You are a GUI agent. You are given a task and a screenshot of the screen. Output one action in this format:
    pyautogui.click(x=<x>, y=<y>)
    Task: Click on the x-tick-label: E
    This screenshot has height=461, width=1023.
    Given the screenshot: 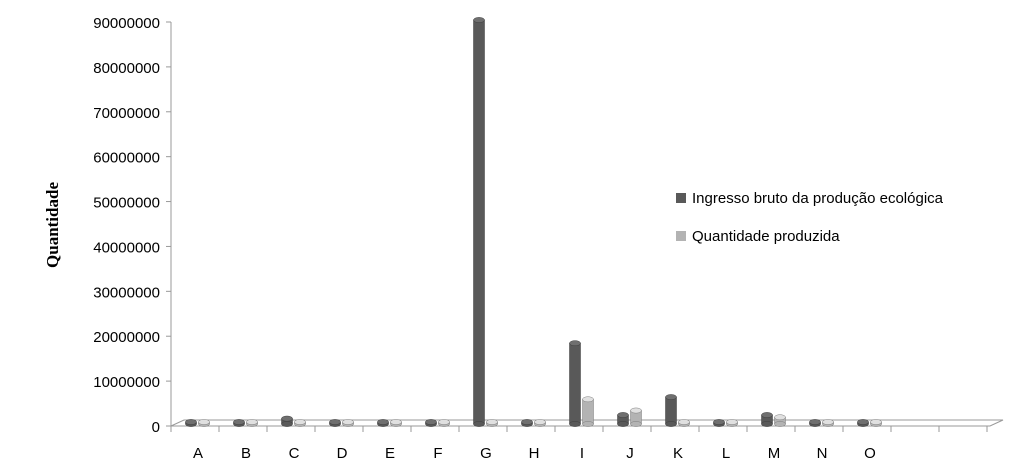 What is the action you would take?
    pyautogui.click(x=390, y=453)
    